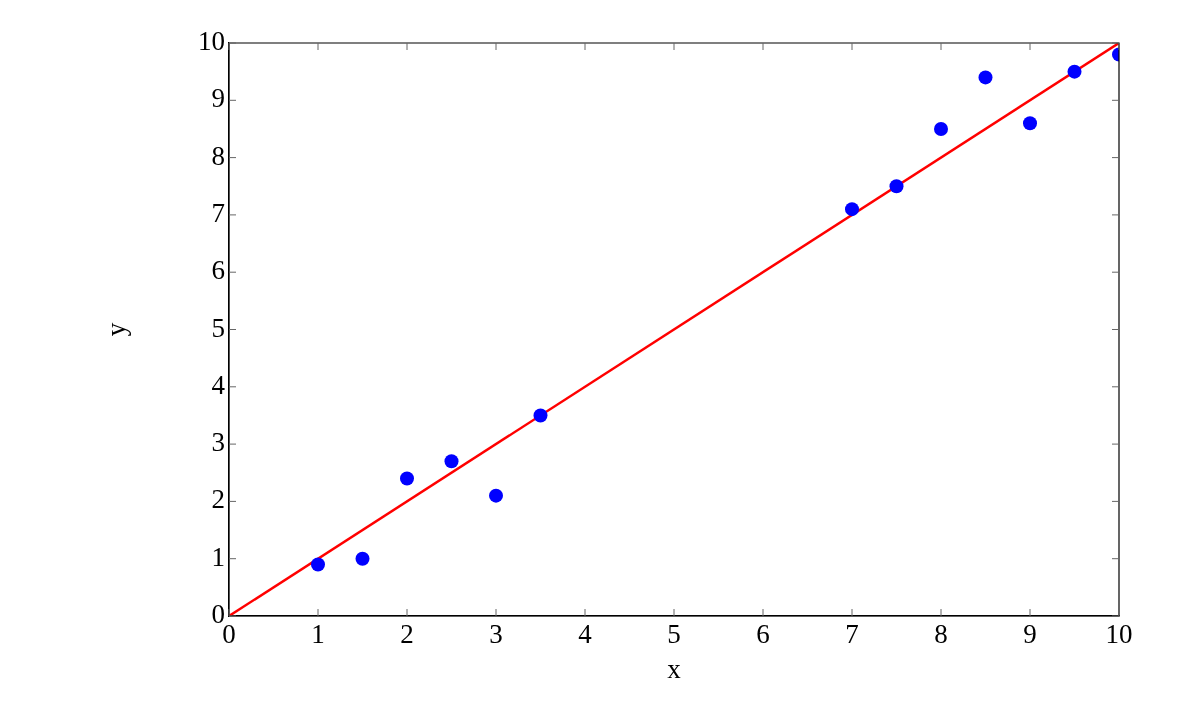  What do you see at coordinates (407, 634) in the screenshot?
I see `x-tick-label: 2` at bounding box center [407, 634].